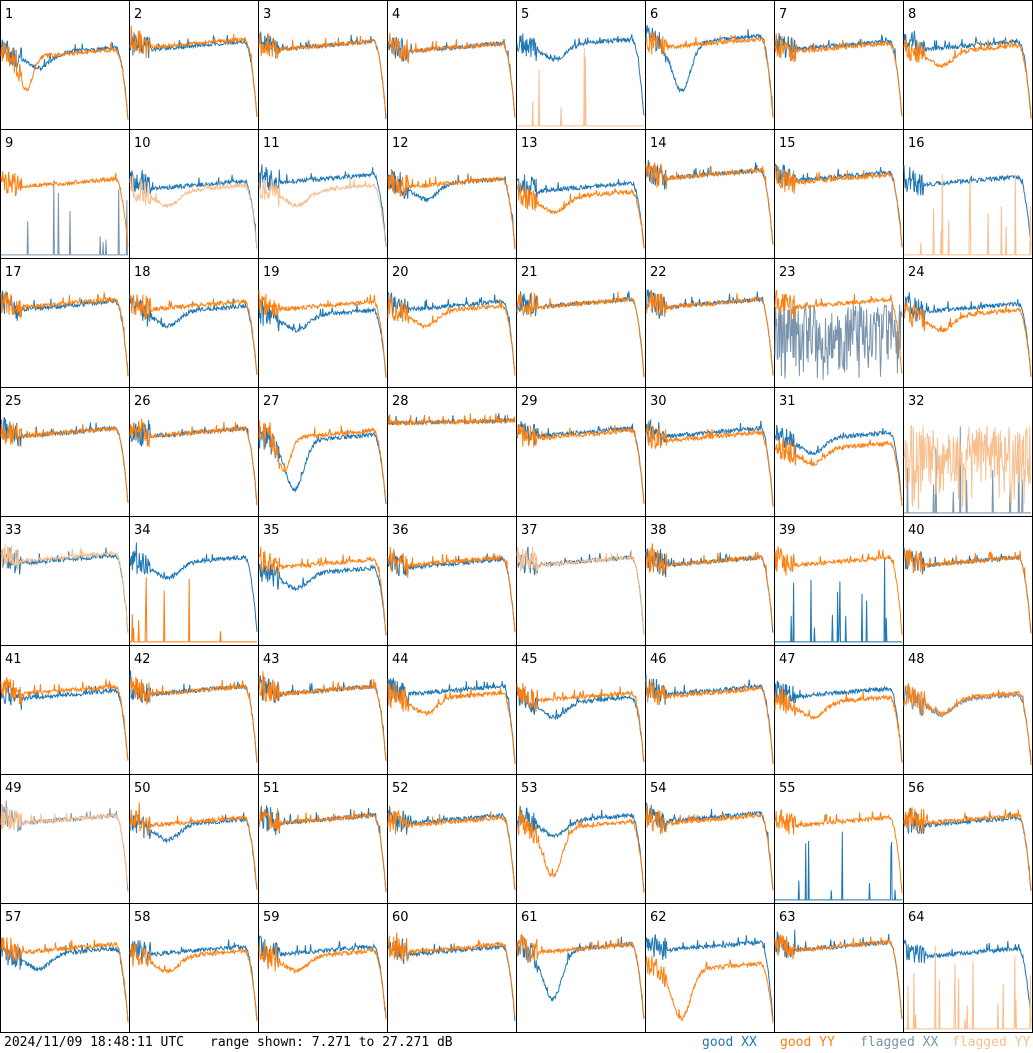 This screenshot has width=1033, height=1053. I want to click on panel-label: 7, so click(783, 14).